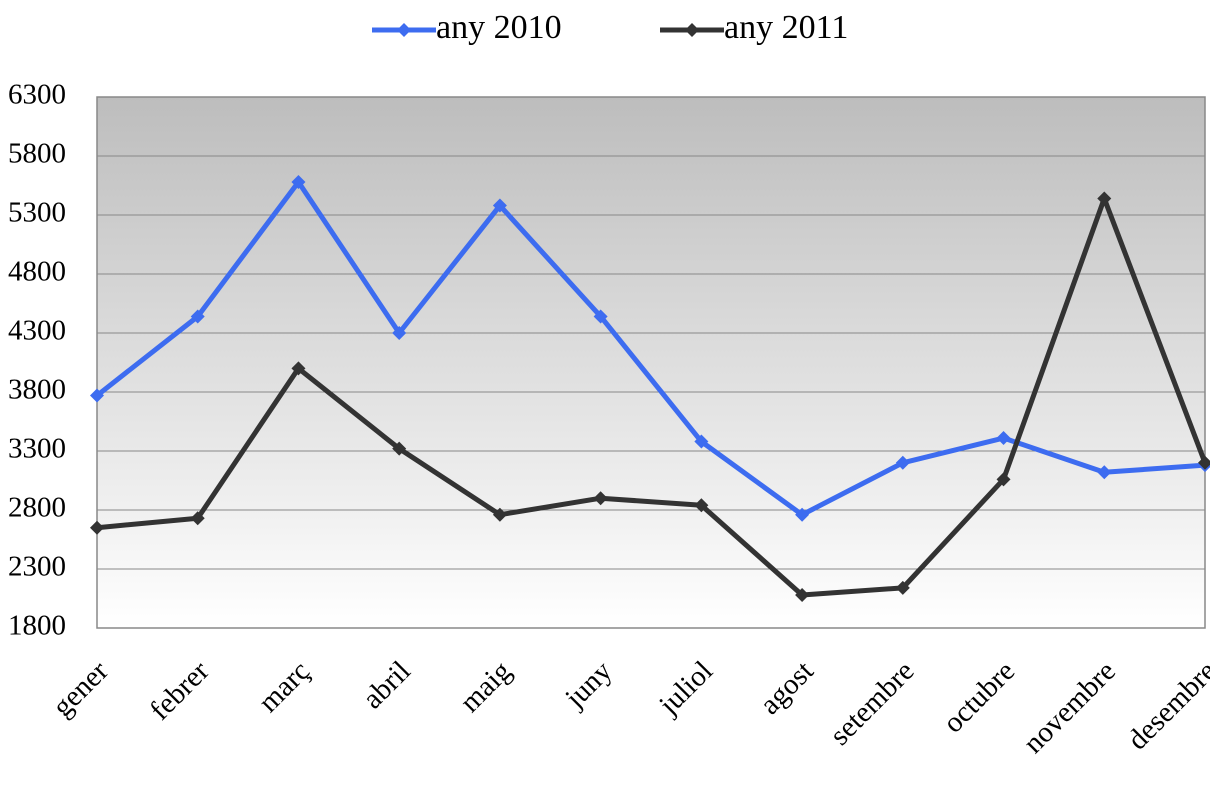  Describe the element at coordinates (80, 689) in the screenshot. I see `x-tick-label: gener` at that location.